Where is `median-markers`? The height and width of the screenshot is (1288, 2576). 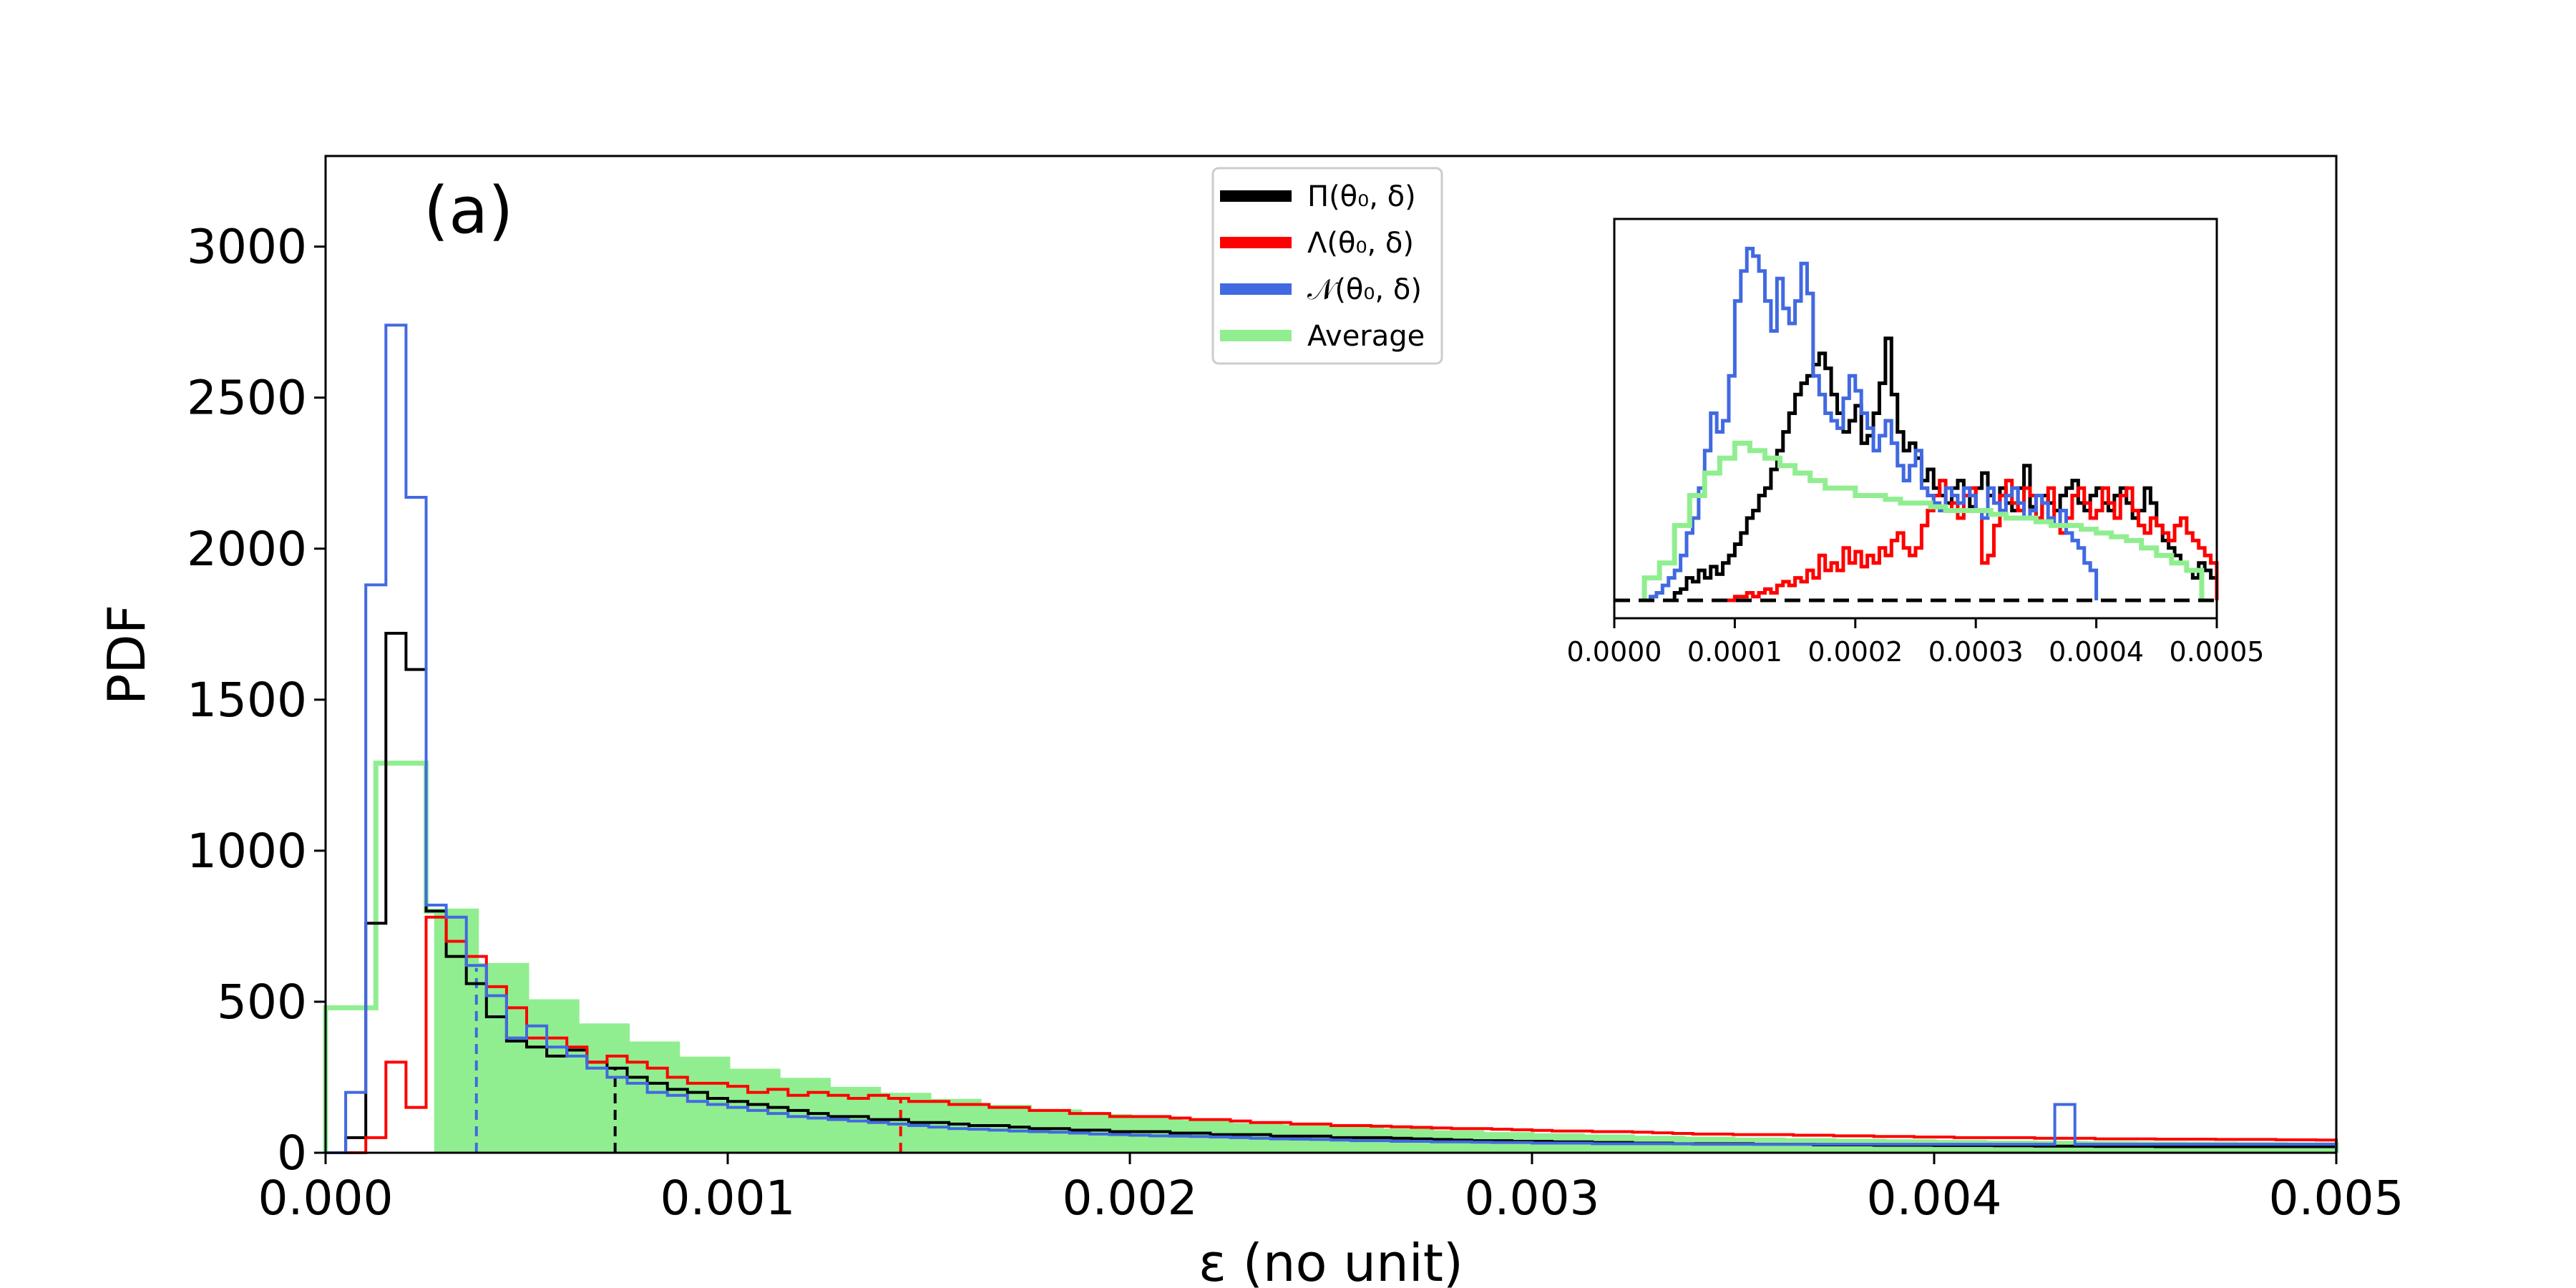 median-markers is located at coordinates (688, 1059).